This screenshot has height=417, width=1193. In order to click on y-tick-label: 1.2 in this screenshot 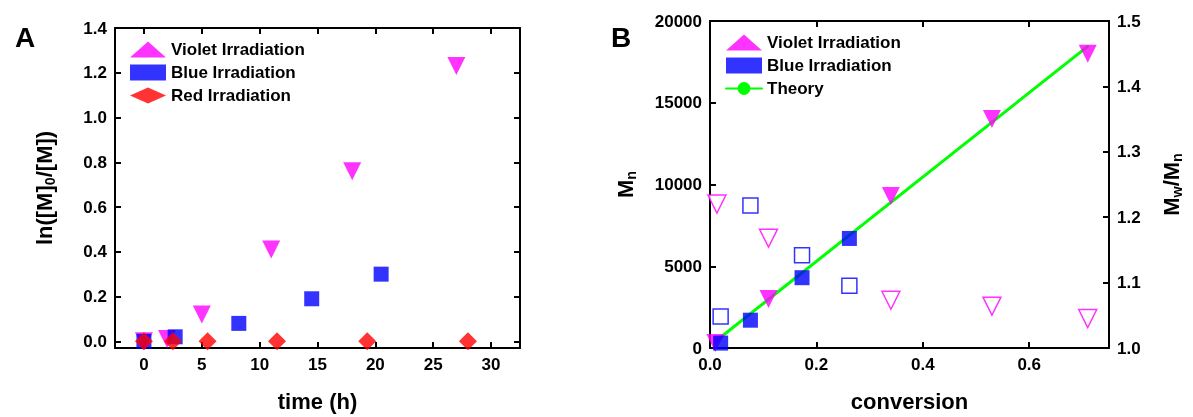, I will do `click(95, 73)`.